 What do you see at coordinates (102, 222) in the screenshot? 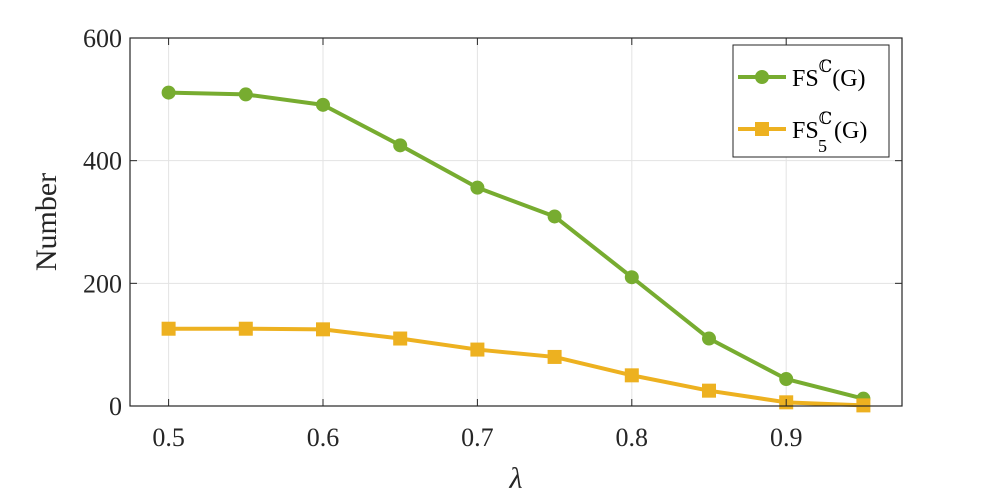
I see `y-tick-labels: 0 200 400 600` at bounding box center [102, 222].